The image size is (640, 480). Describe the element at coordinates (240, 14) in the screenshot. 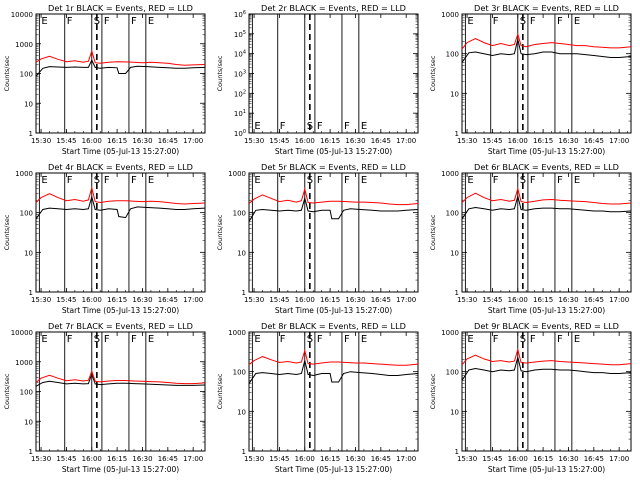

I see `y-tick-label: 10⁶` at that location.